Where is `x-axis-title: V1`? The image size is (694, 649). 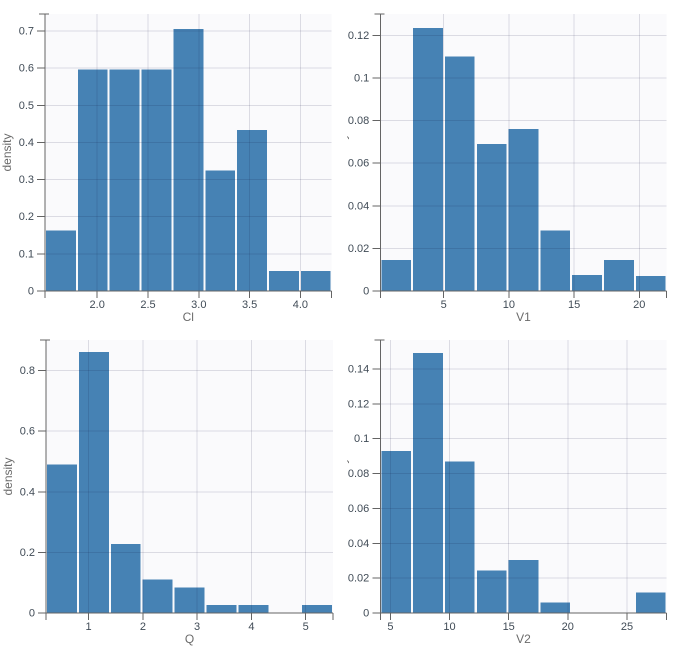 x-axis-title: V1 is located at coordinates (523, 317).